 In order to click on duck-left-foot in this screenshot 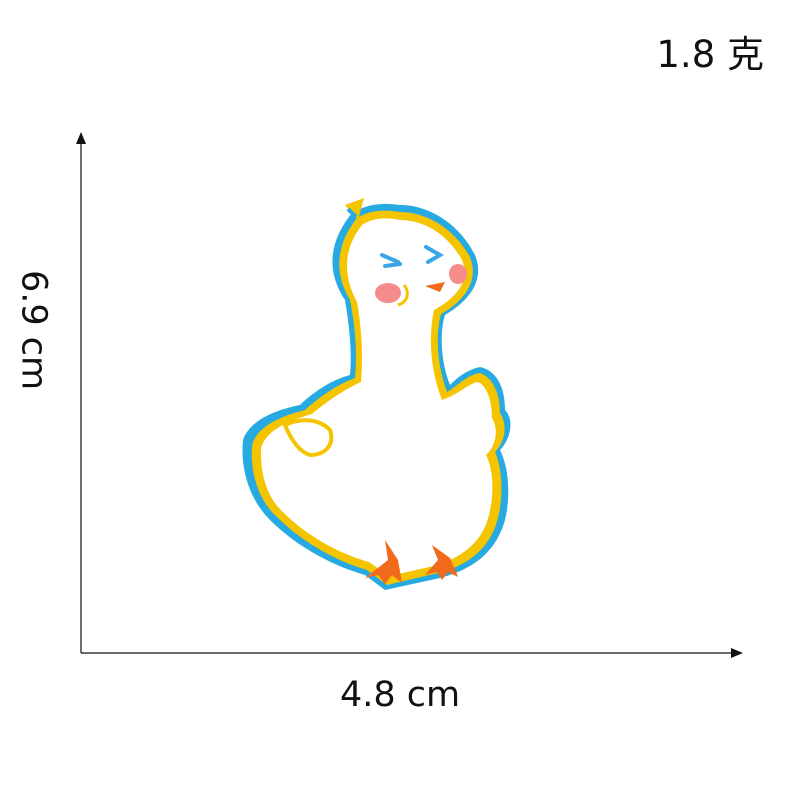, I will do `click(383, 562)`.